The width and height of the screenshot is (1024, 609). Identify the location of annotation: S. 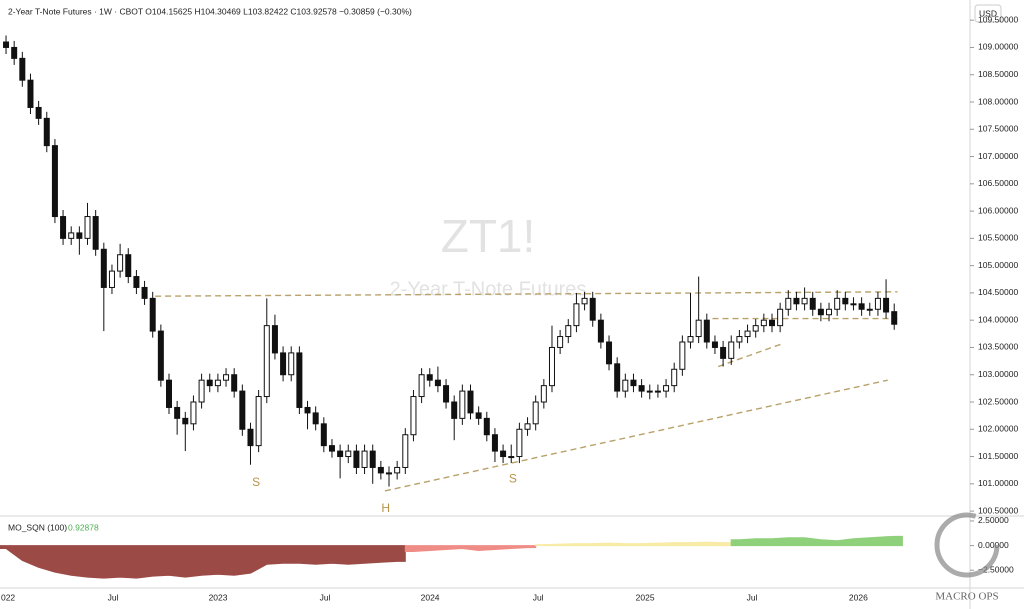
(256, 482).